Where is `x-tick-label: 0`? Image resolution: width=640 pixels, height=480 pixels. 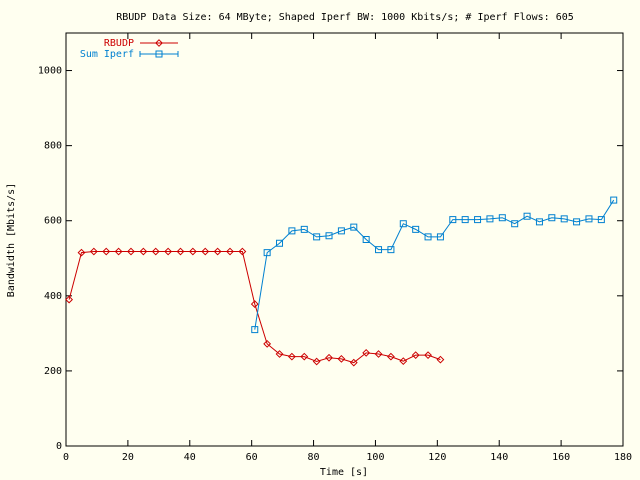 x-tick-label: 0 is located at coordinates (66, 457).